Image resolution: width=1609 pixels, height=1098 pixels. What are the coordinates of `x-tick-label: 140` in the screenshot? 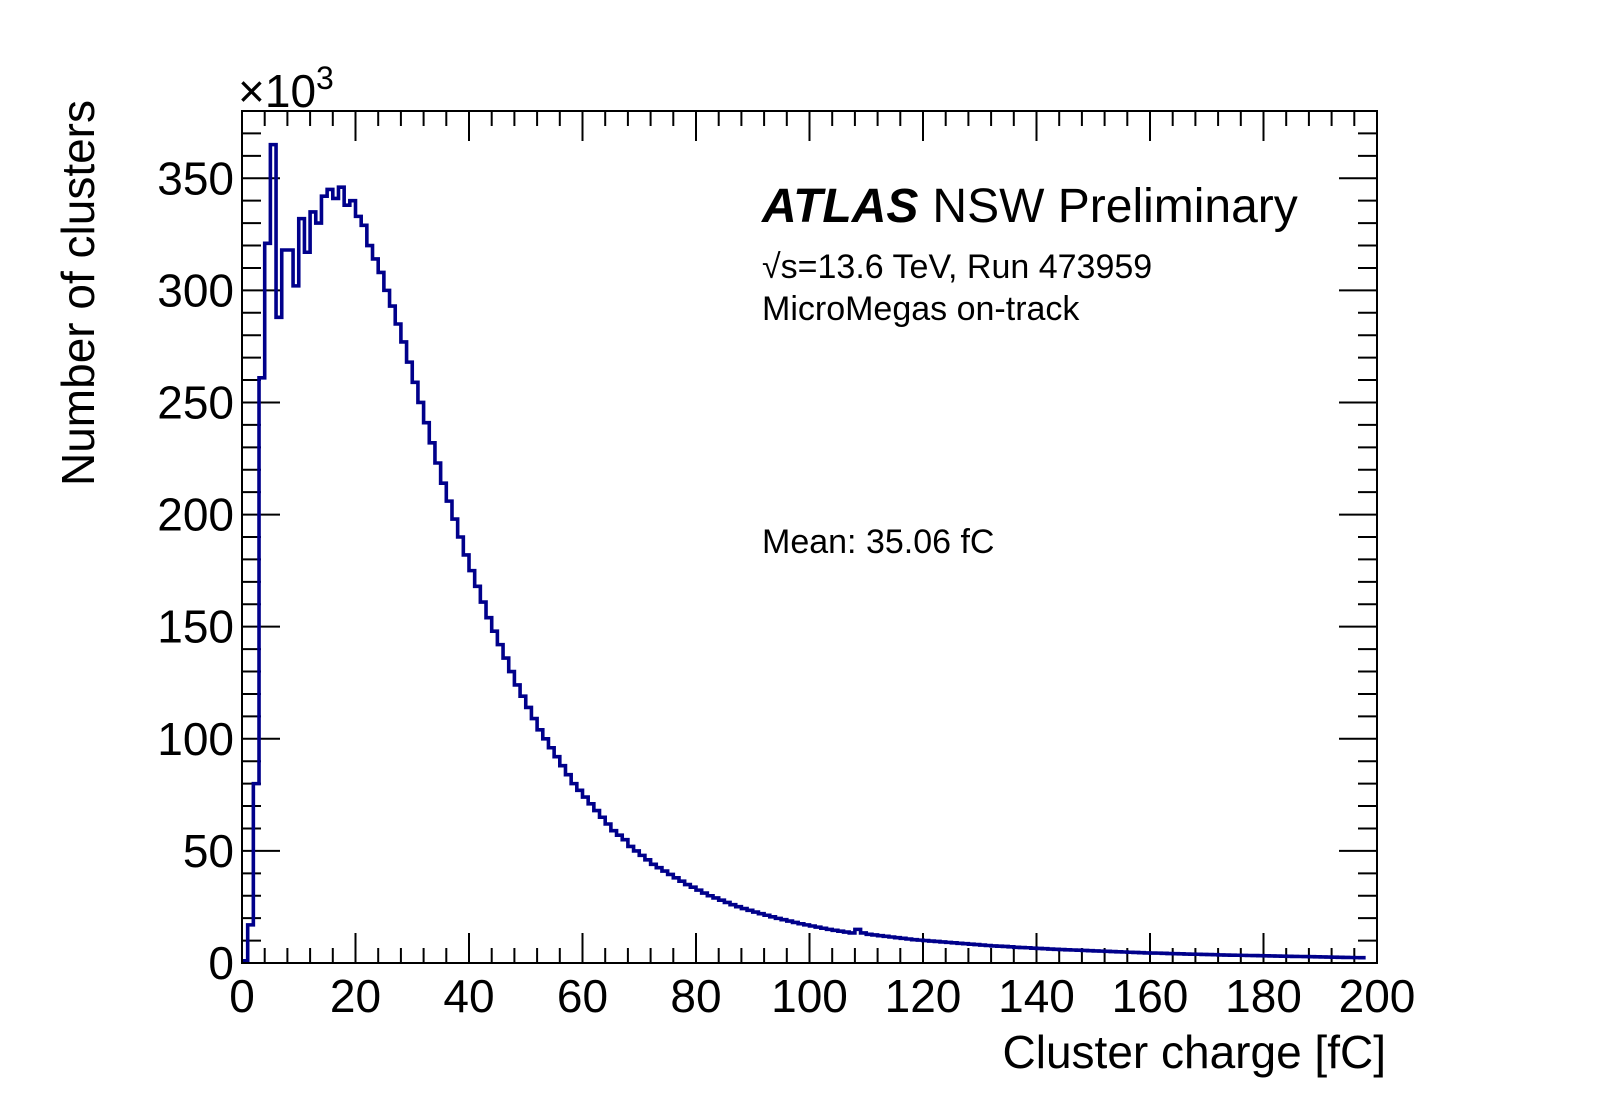 It's located at (1036, 996).